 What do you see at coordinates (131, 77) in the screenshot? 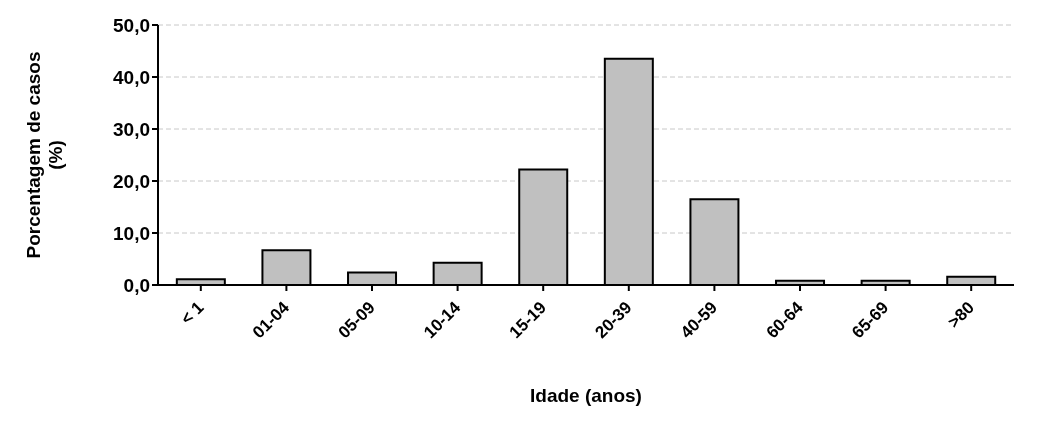
I see `y-tick-label: 40,0` at bounding box center [131, 77].